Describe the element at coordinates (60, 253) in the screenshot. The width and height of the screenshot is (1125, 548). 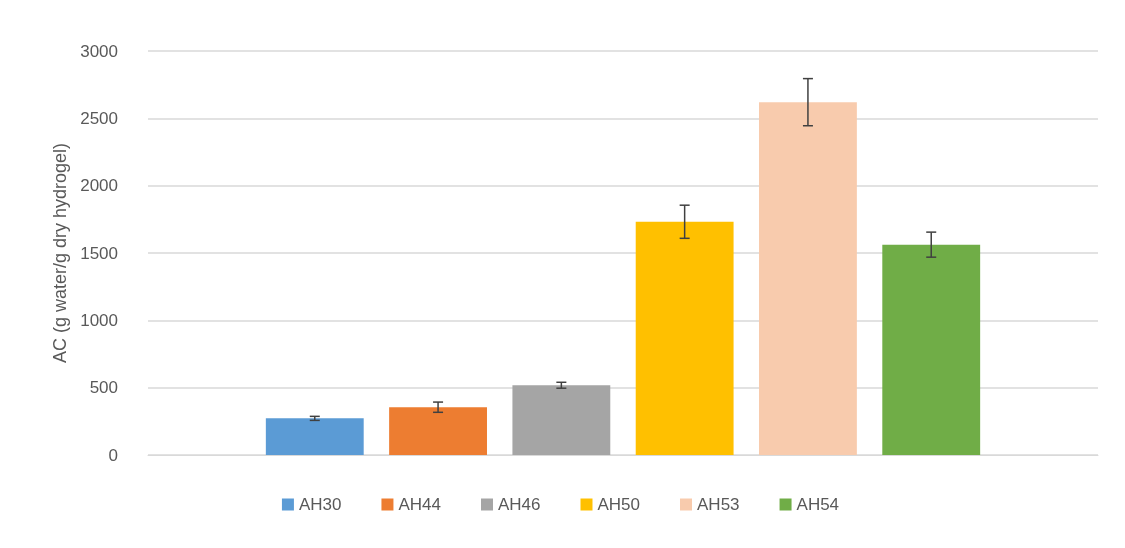
I see `y-axis-title: AC (g water/g dry hydrogel)` at that location.